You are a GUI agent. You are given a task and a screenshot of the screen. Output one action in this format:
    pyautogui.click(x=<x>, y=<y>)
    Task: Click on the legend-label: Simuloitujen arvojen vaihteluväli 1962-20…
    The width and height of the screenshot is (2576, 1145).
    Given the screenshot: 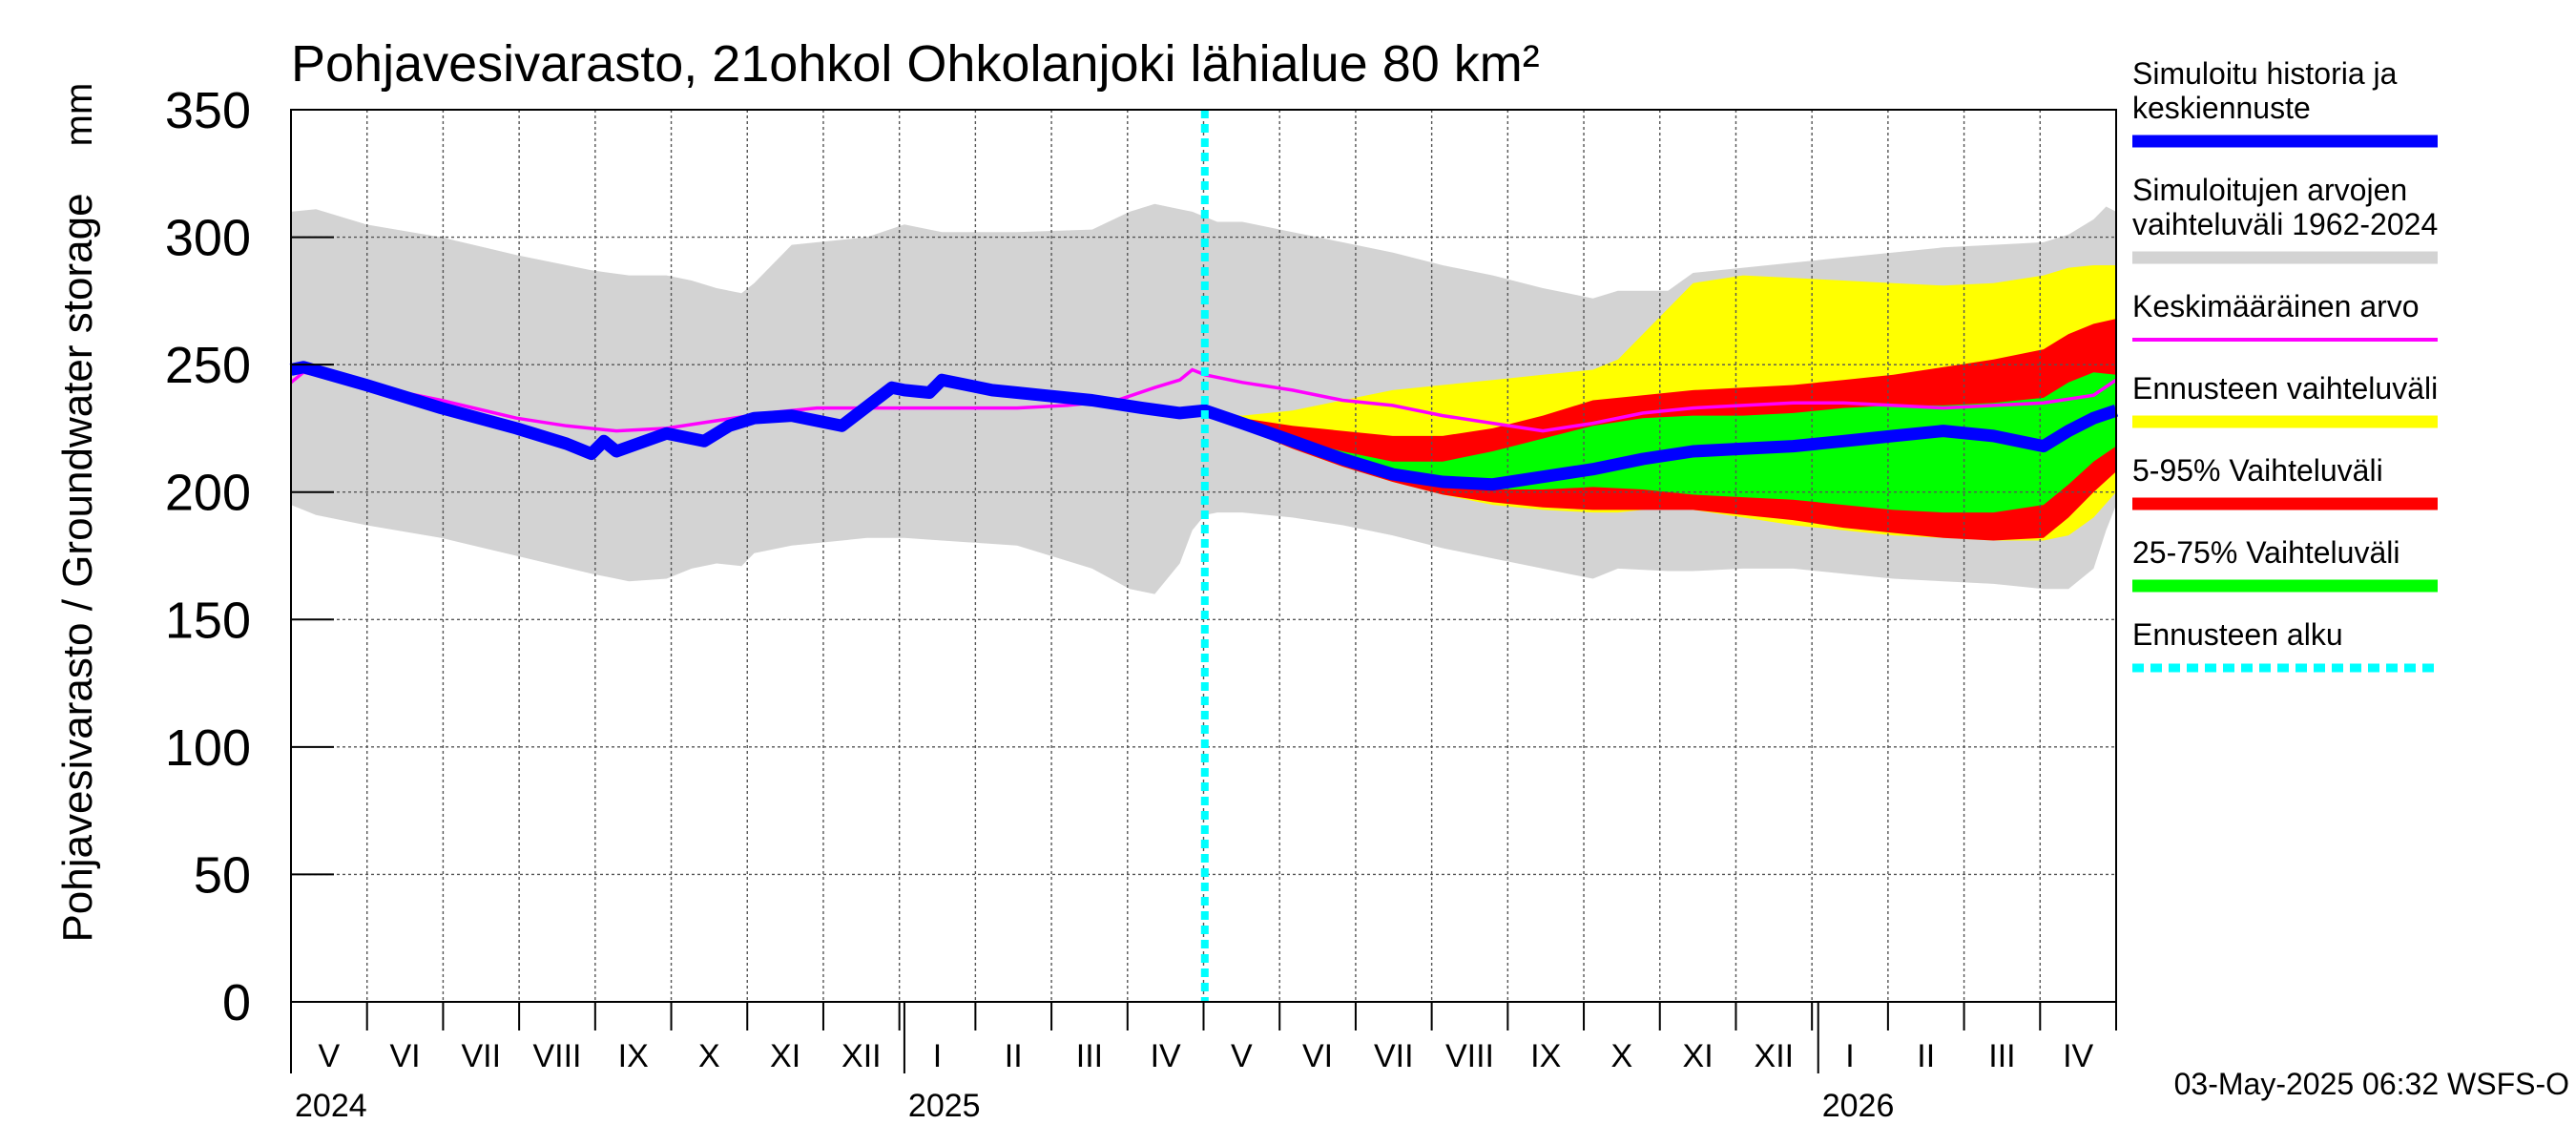 What is the action you would take?
    pyautogui.click(x=2285, y=207)
    